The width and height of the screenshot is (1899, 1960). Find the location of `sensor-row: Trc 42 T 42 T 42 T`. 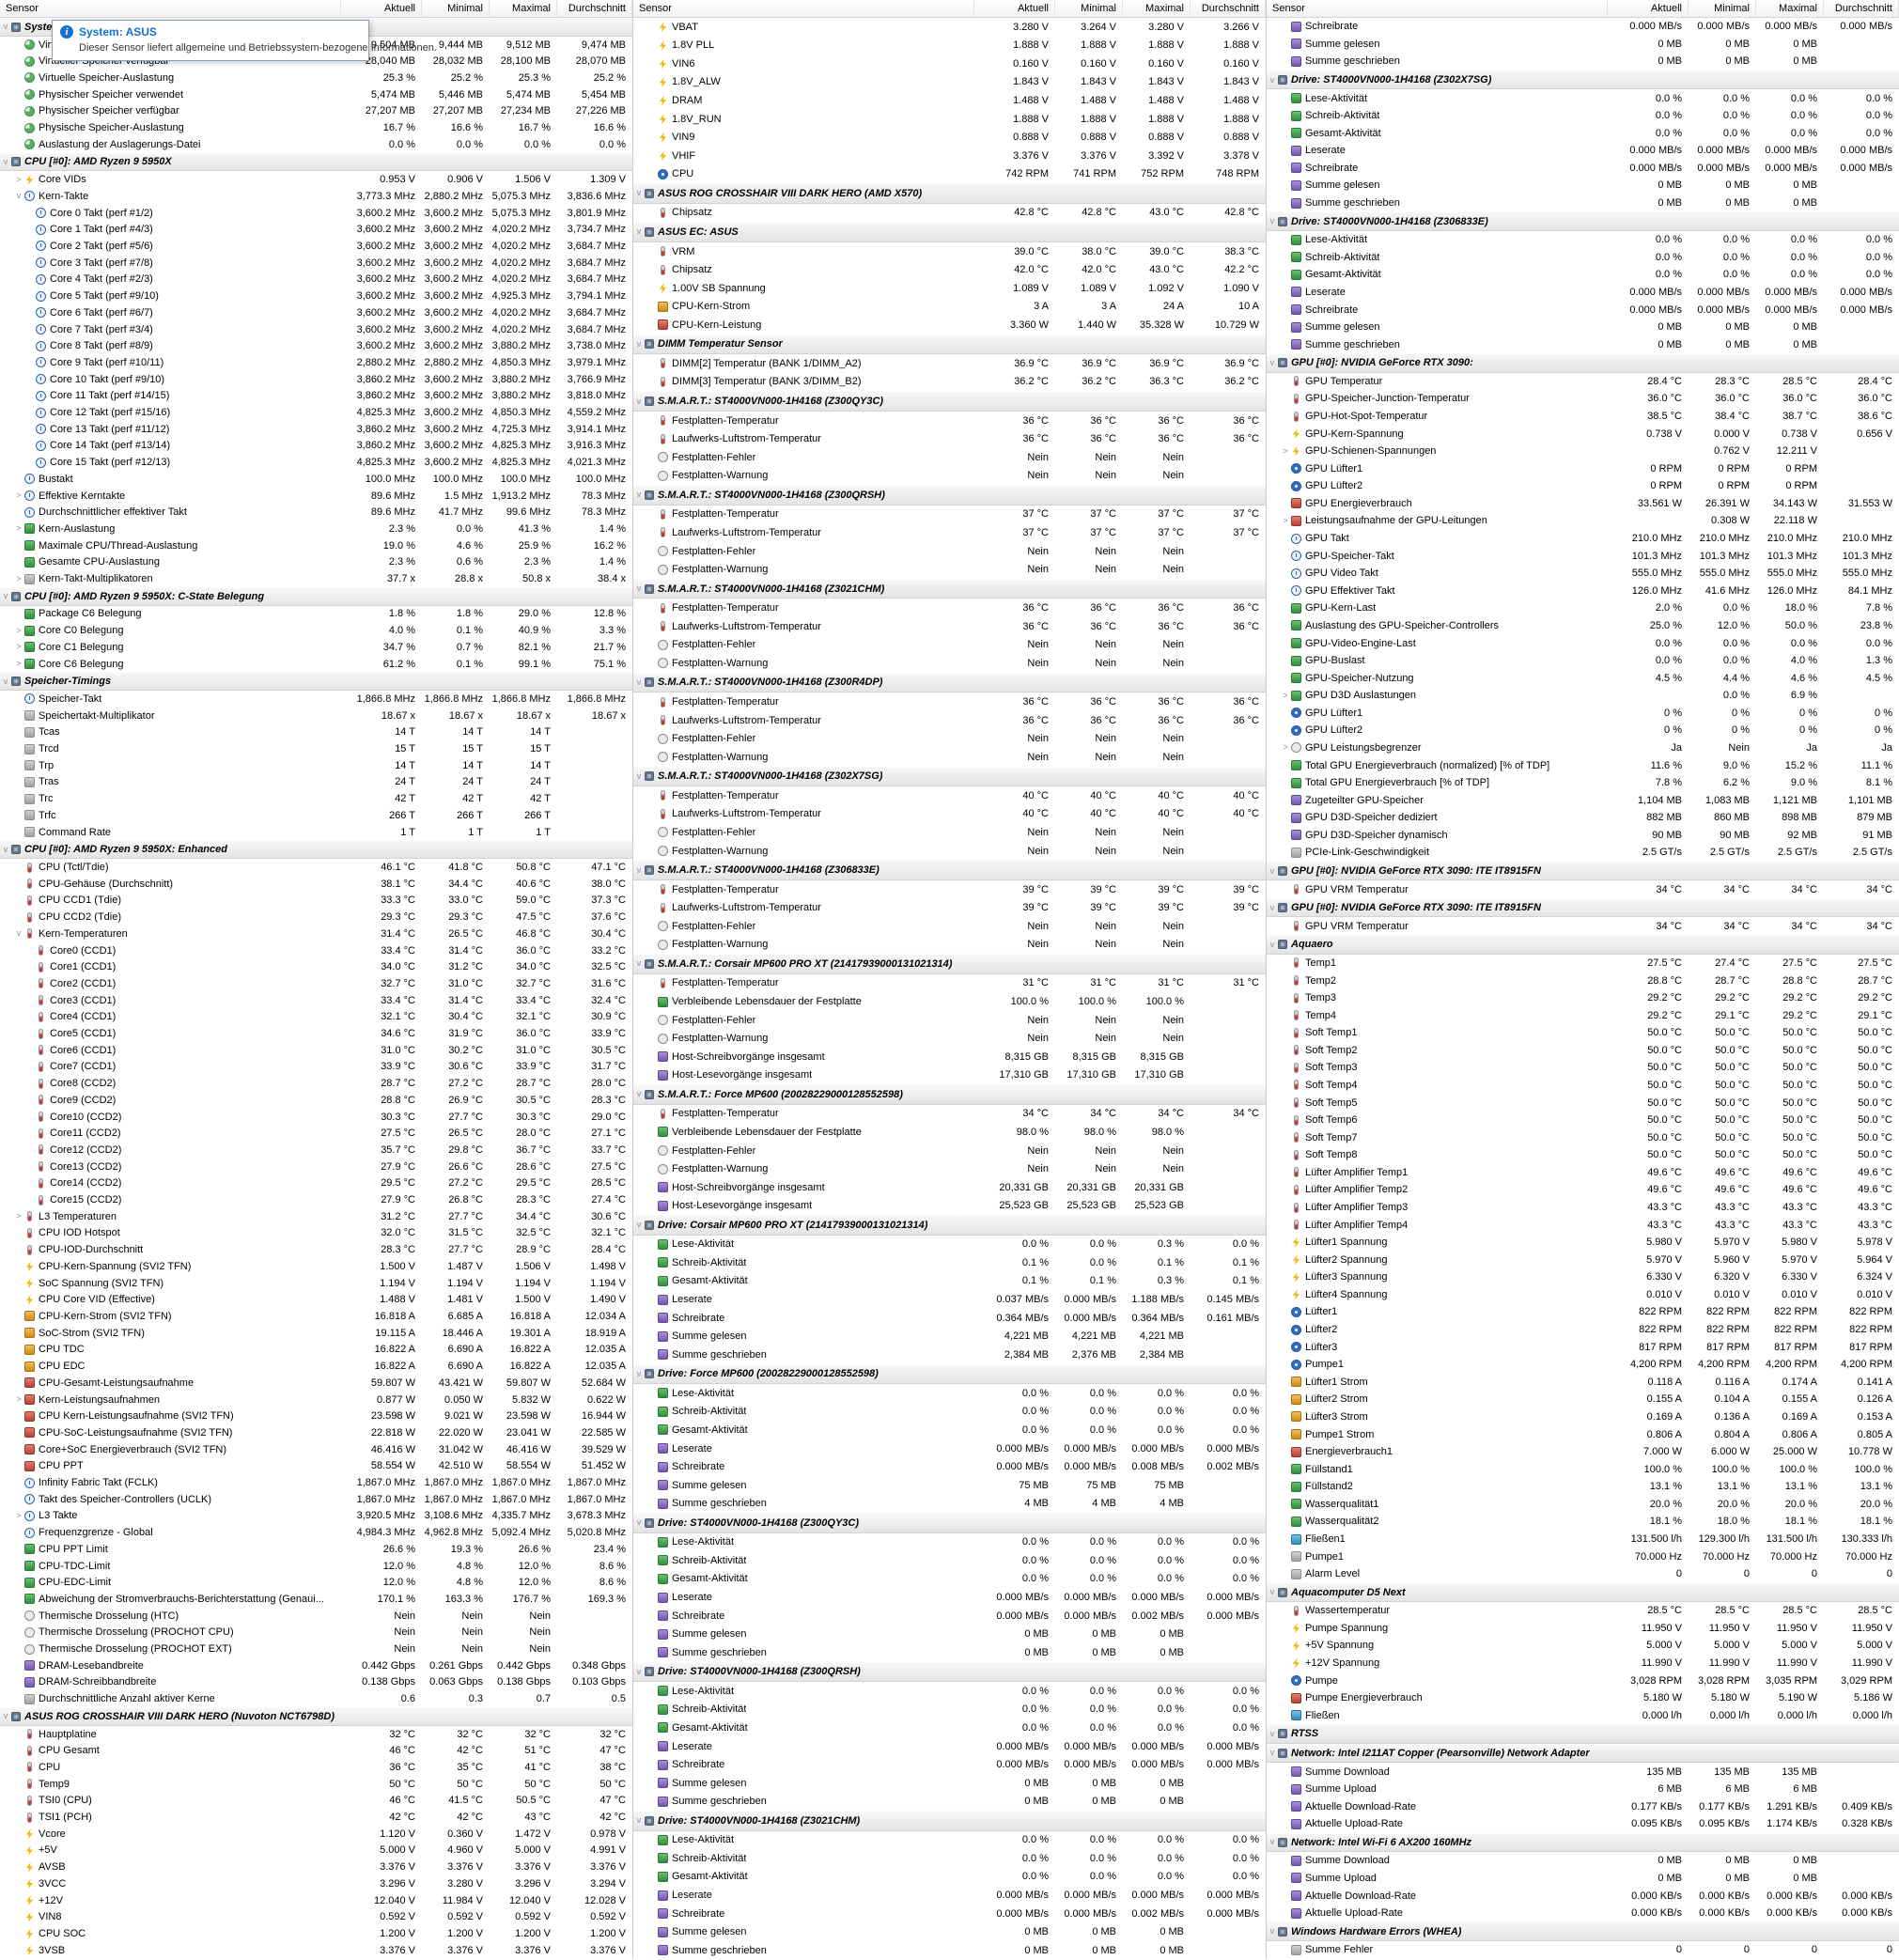

sensor-row: Trc 42 T 42 T 42 T is located at coordinates (316, 798).